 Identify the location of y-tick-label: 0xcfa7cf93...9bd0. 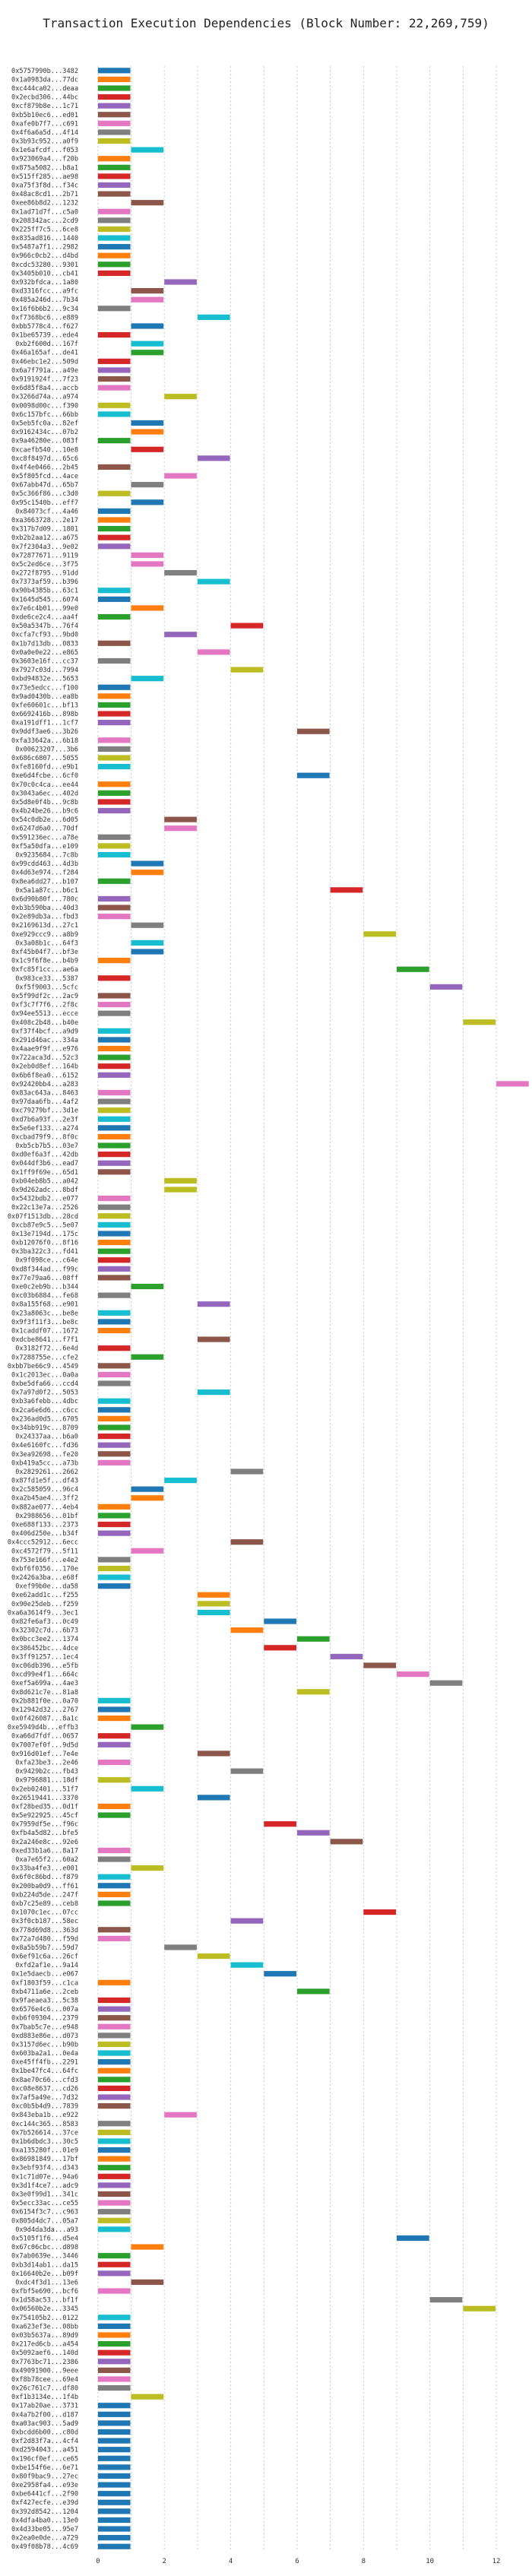
(44, 635).